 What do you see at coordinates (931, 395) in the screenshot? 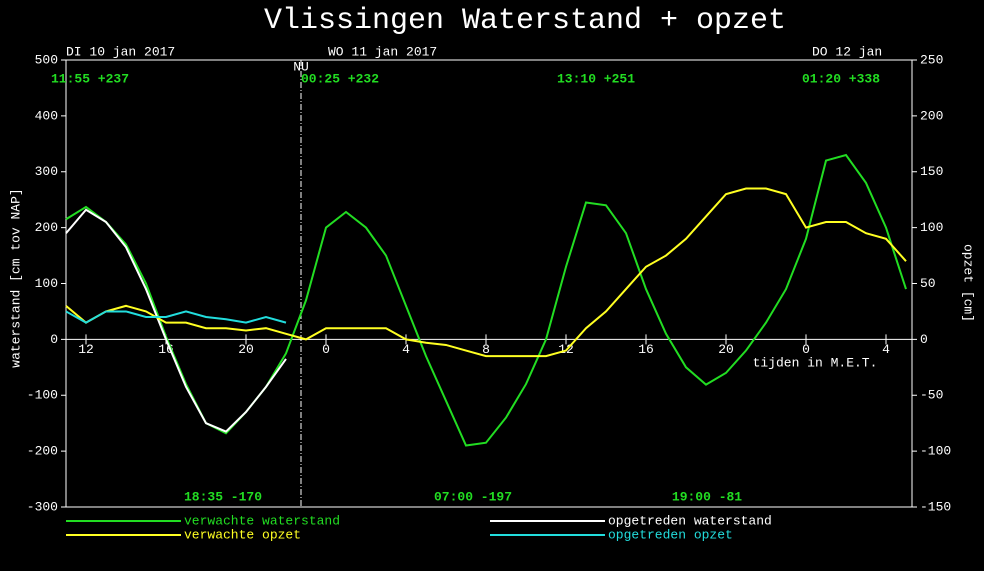
I see `y2-tick-label: -50` at bounding box center [931, 395].